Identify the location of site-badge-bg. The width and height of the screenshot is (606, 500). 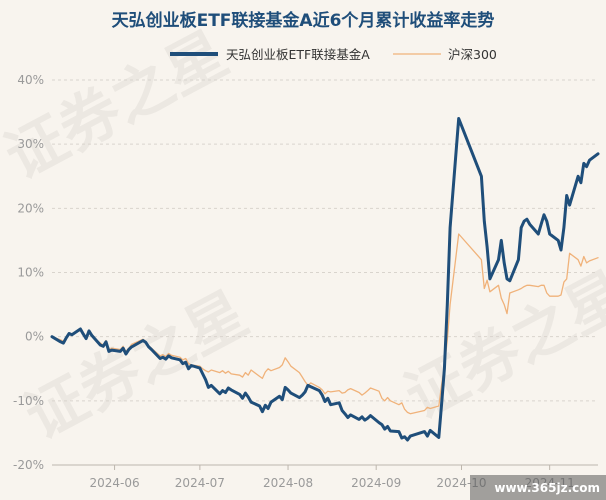
(538, 487).